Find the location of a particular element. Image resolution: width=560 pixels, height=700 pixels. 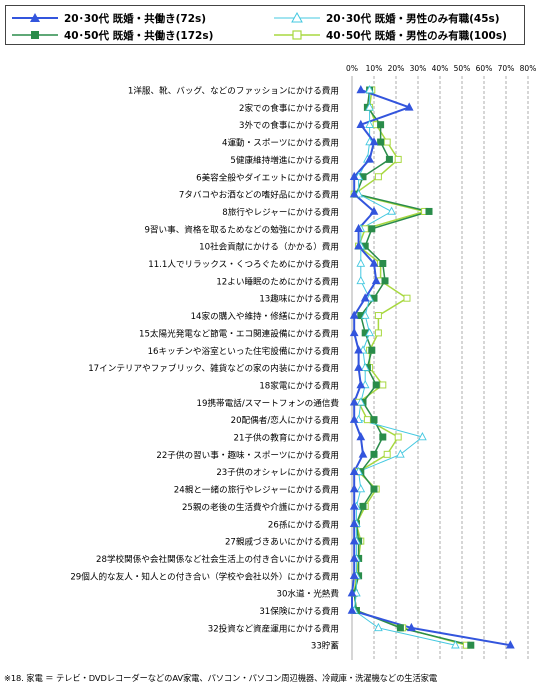

legend-label-4: 40･50代 既婚・男性のみ有職(100s) is located at coordinates (416, 35).